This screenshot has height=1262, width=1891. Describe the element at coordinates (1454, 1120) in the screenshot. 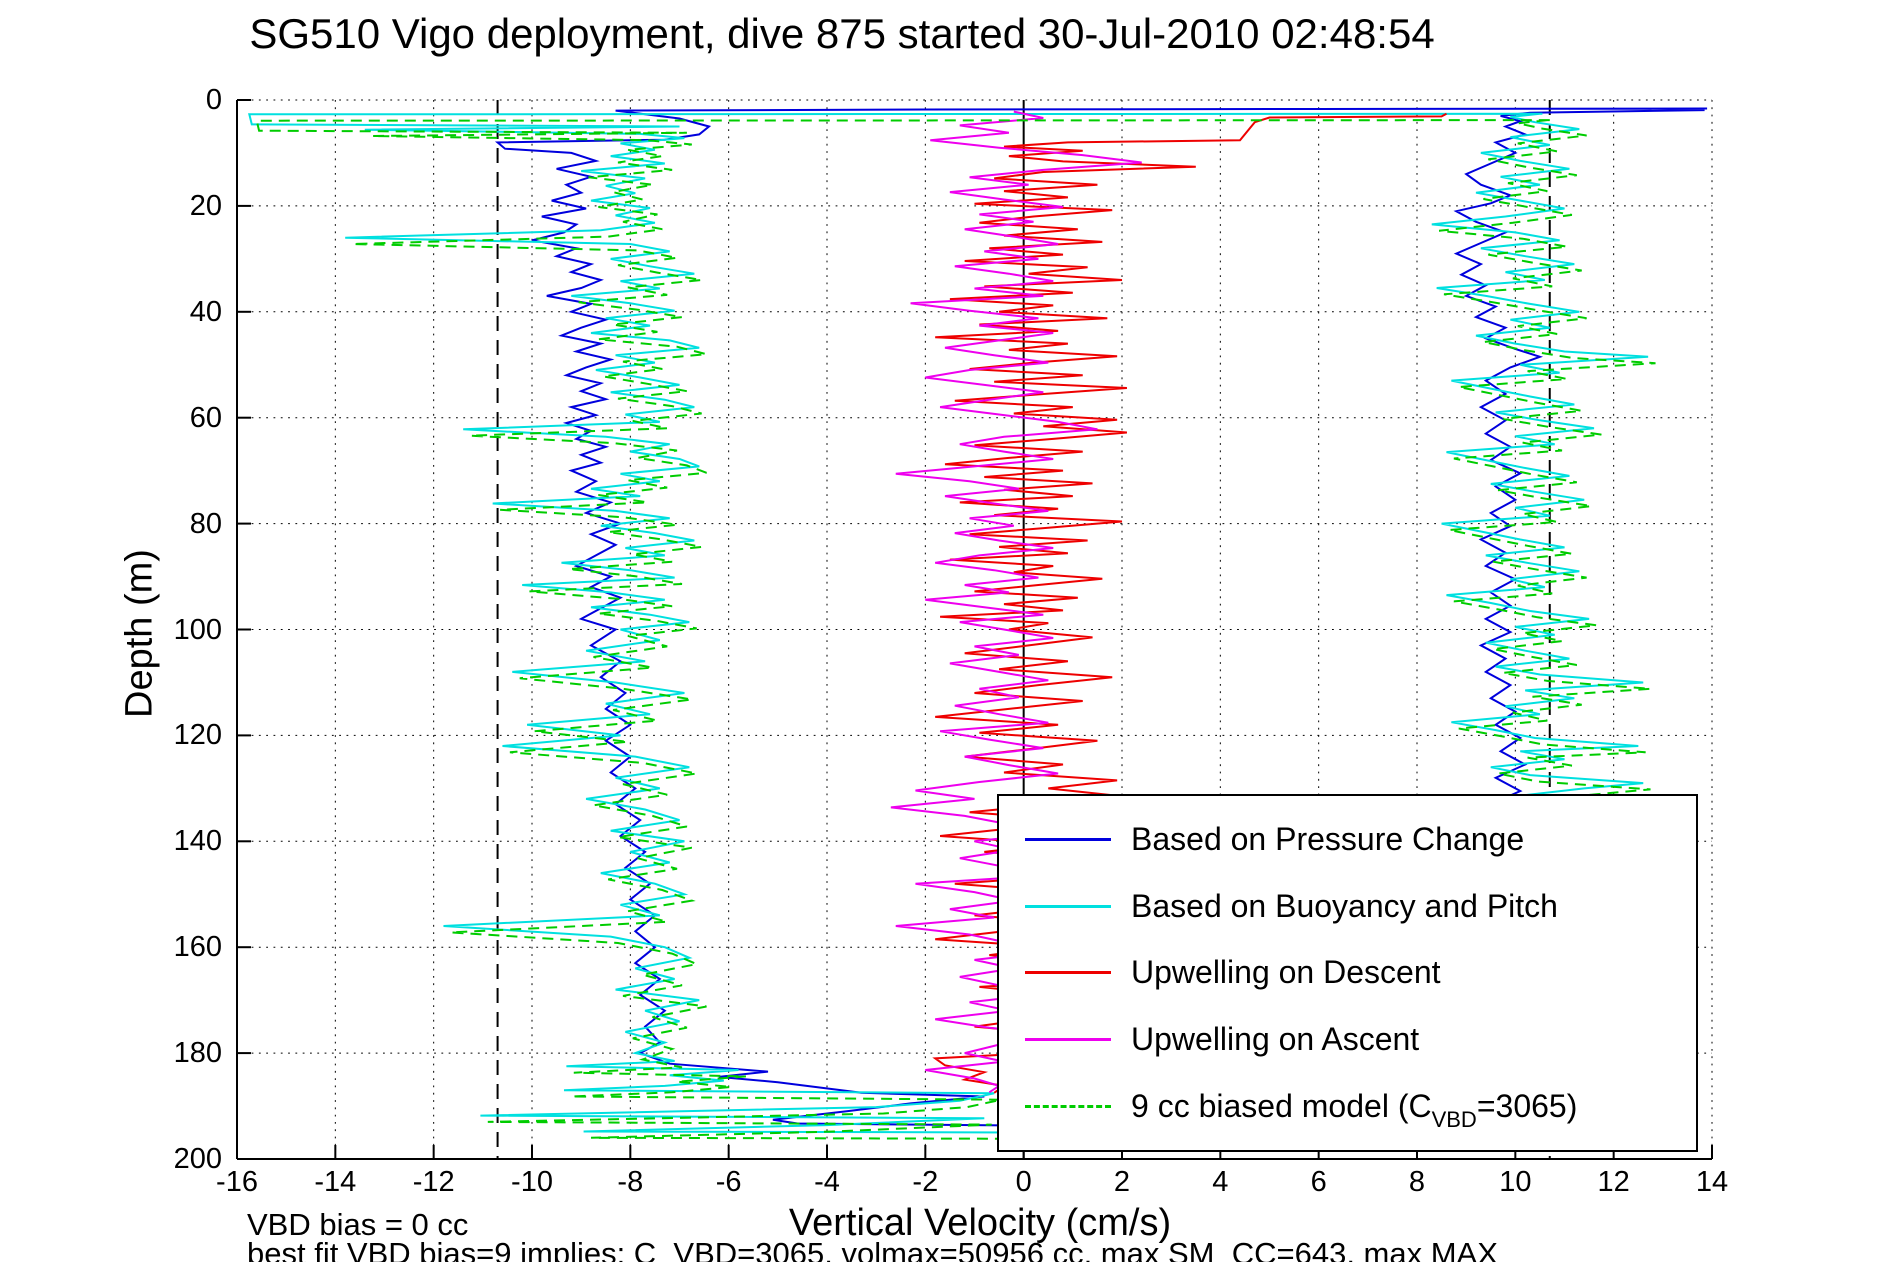

I see `legend-label-subscript: VBD` at that location.